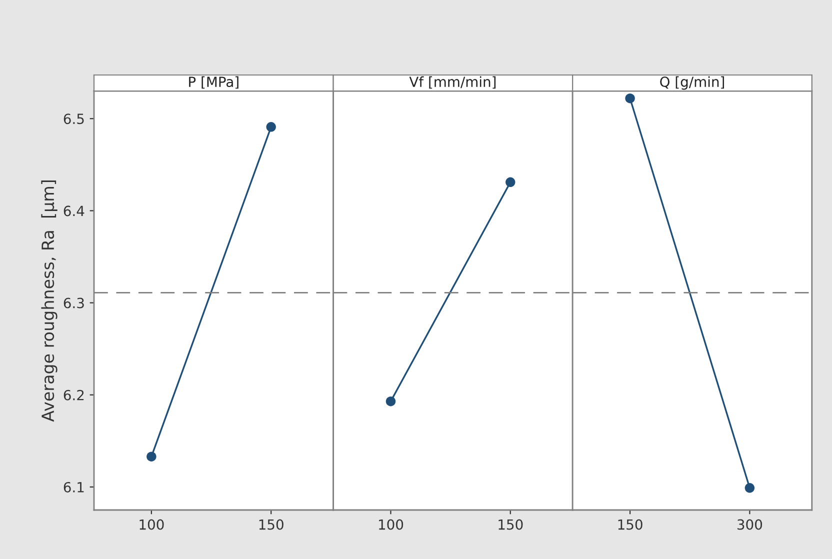 The height and width of the screenshot is (559, 832). Describe the element at coordinates (49, 301) in the screenshot. I see `y-axis-title: Average roughness, Ra [µm]` at that location.